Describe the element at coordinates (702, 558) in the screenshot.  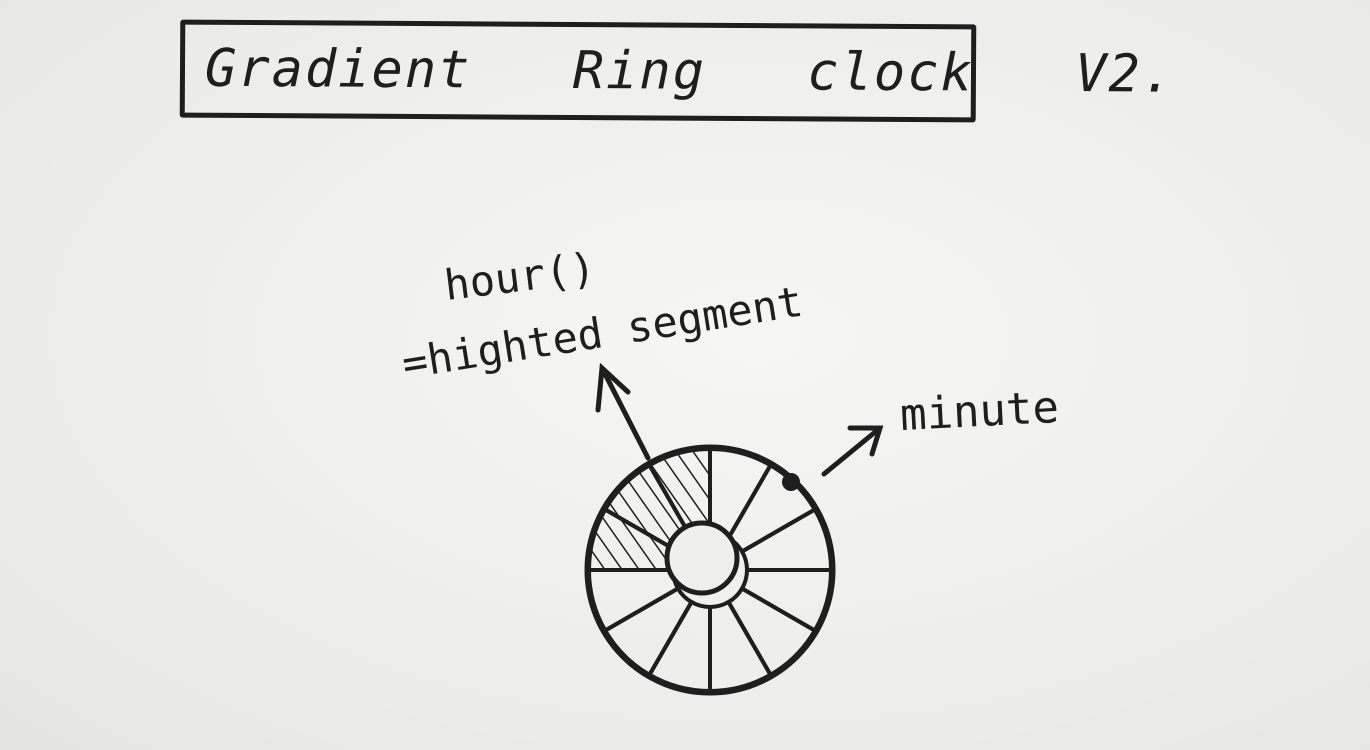
I see `clock-inner-circle` at that location.